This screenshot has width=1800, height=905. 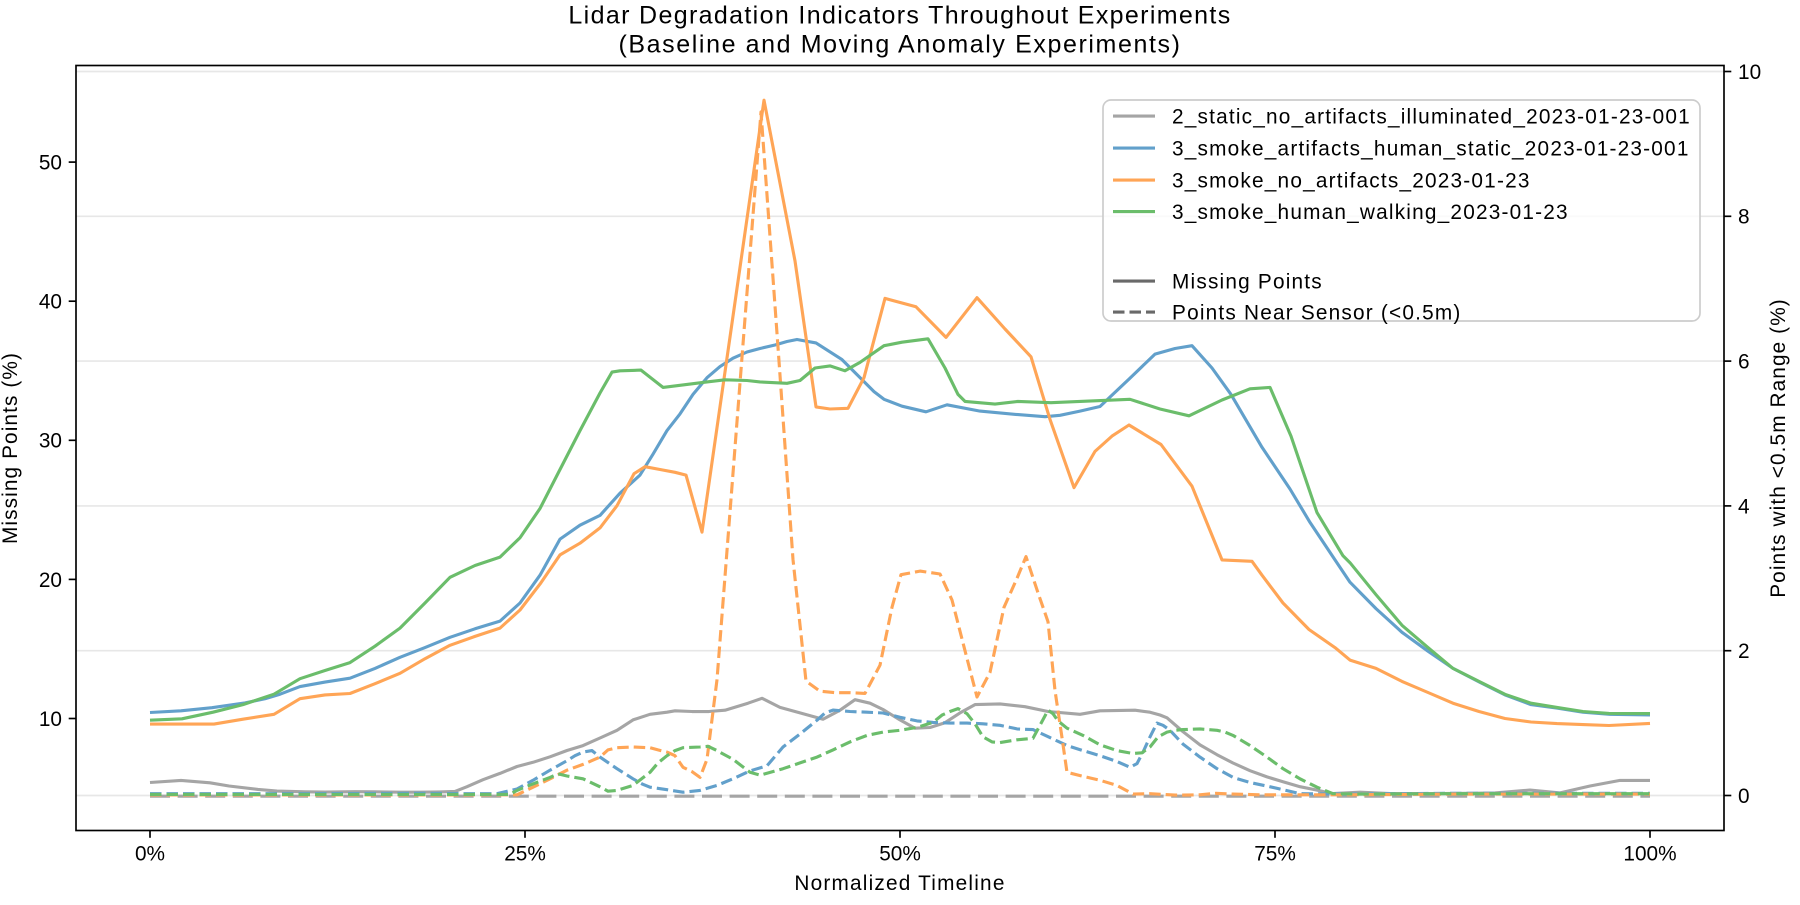 What do you see at coordinates (1351, 180) in the screenshot?
I see `svg-text:3_smoke_no_artifacts_2023-01-2: 3_smoke_no_artifacts_2023-01-23` at bounding box center [1351, 180].